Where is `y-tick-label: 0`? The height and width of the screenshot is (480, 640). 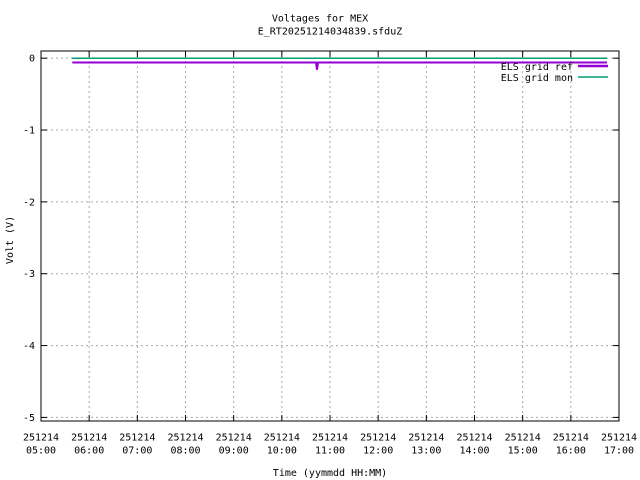 y-tick-label: 0 is located at coordinates (32, 59).